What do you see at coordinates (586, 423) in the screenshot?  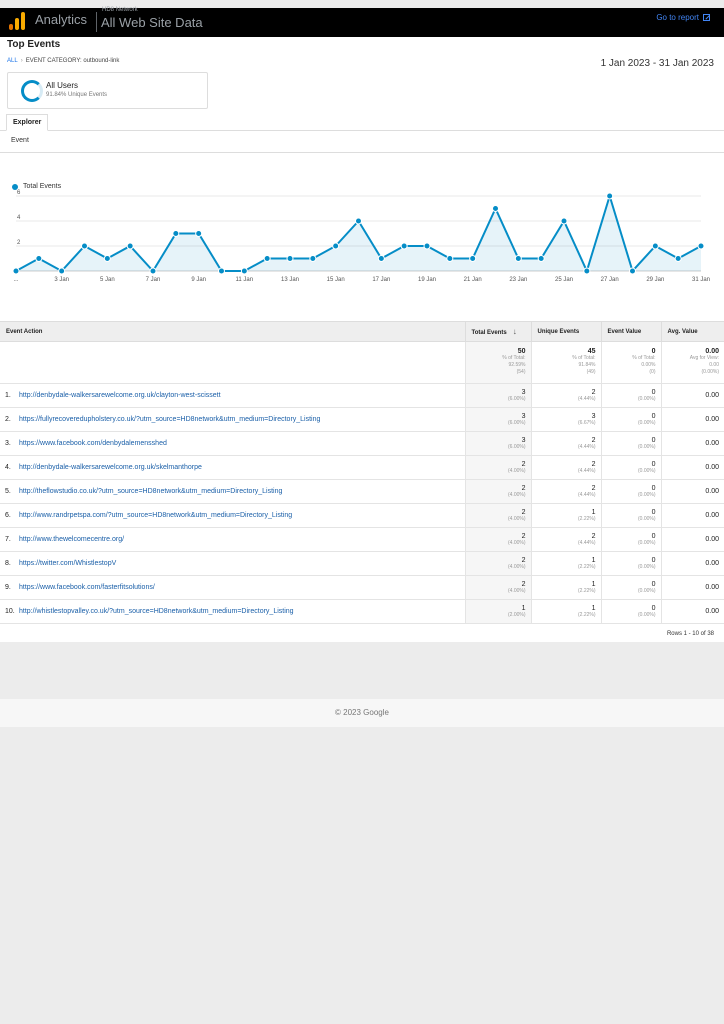 I see `unique-events-pct: (6.67%)` at bounding box center [586, 423].